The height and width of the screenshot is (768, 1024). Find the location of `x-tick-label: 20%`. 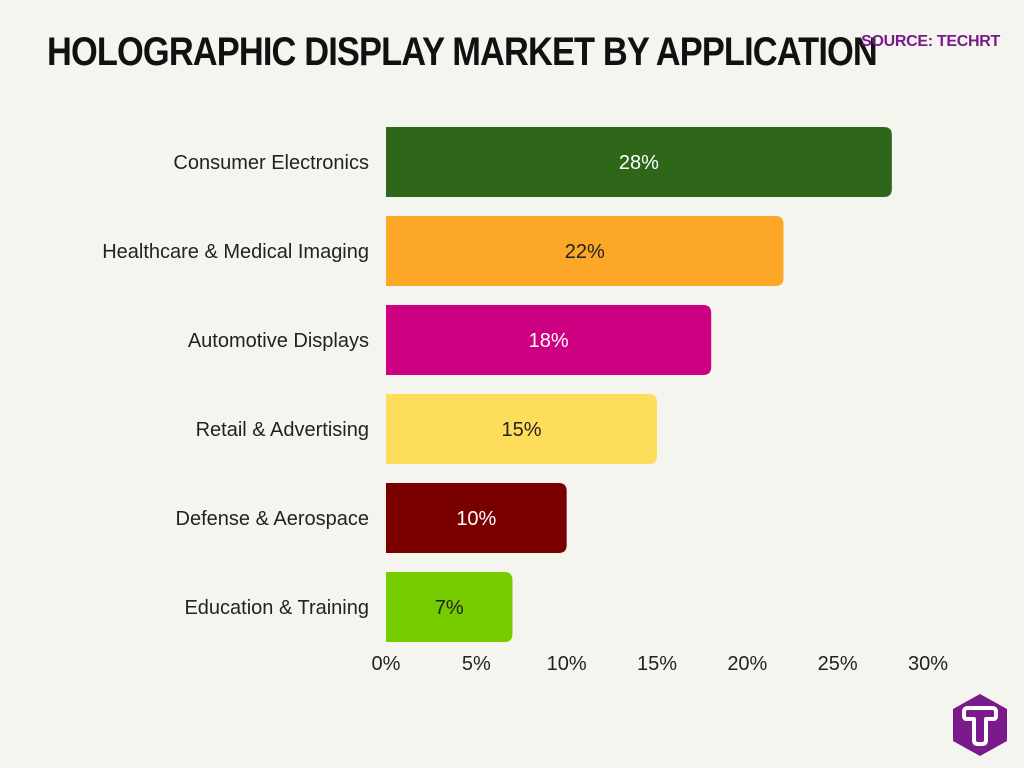

x-tick-label: 20% is located at coordinates (747, 664).